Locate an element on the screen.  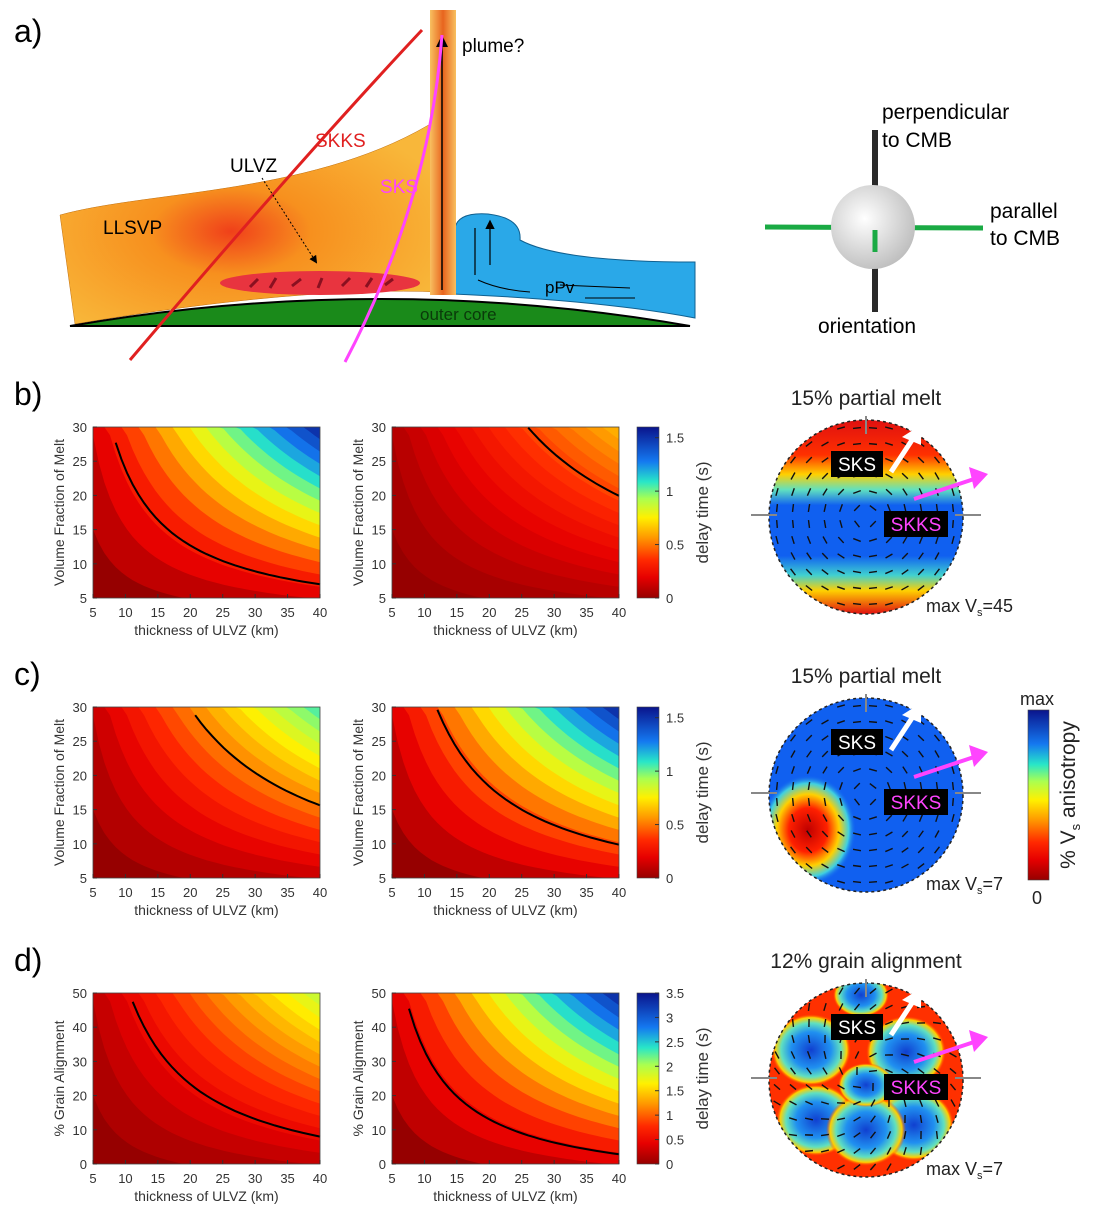
x-tick-label: 35 is located at coordinates (287, 1178).